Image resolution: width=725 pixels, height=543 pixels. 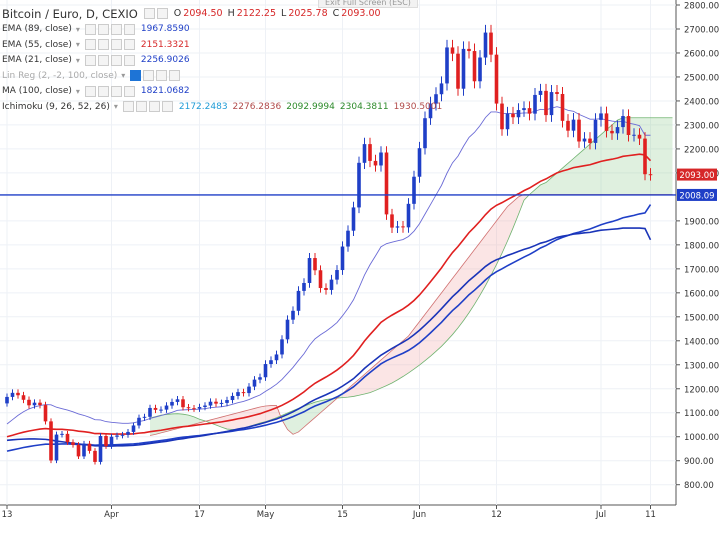 What do you see at coordinates (224, 45) in the screenshot?
I see `indicator-row: EMA (55, close) ▾ 2151.3321` at bounding box center [224, 45].